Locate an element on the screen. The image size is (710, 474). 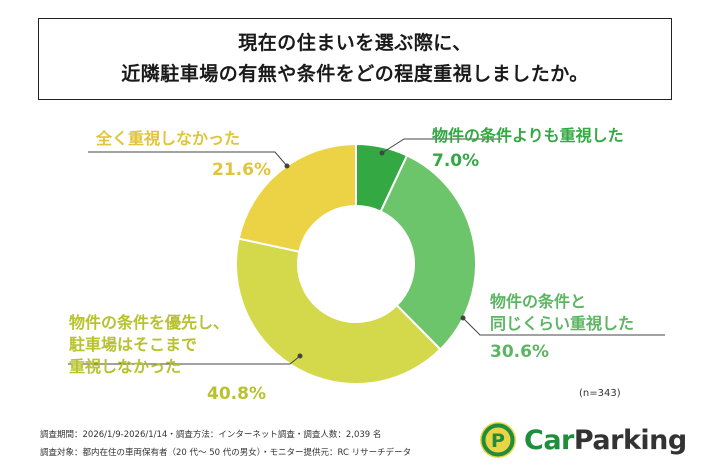
label-s2-pct: 30.6% is located at coordinates (519, 352).